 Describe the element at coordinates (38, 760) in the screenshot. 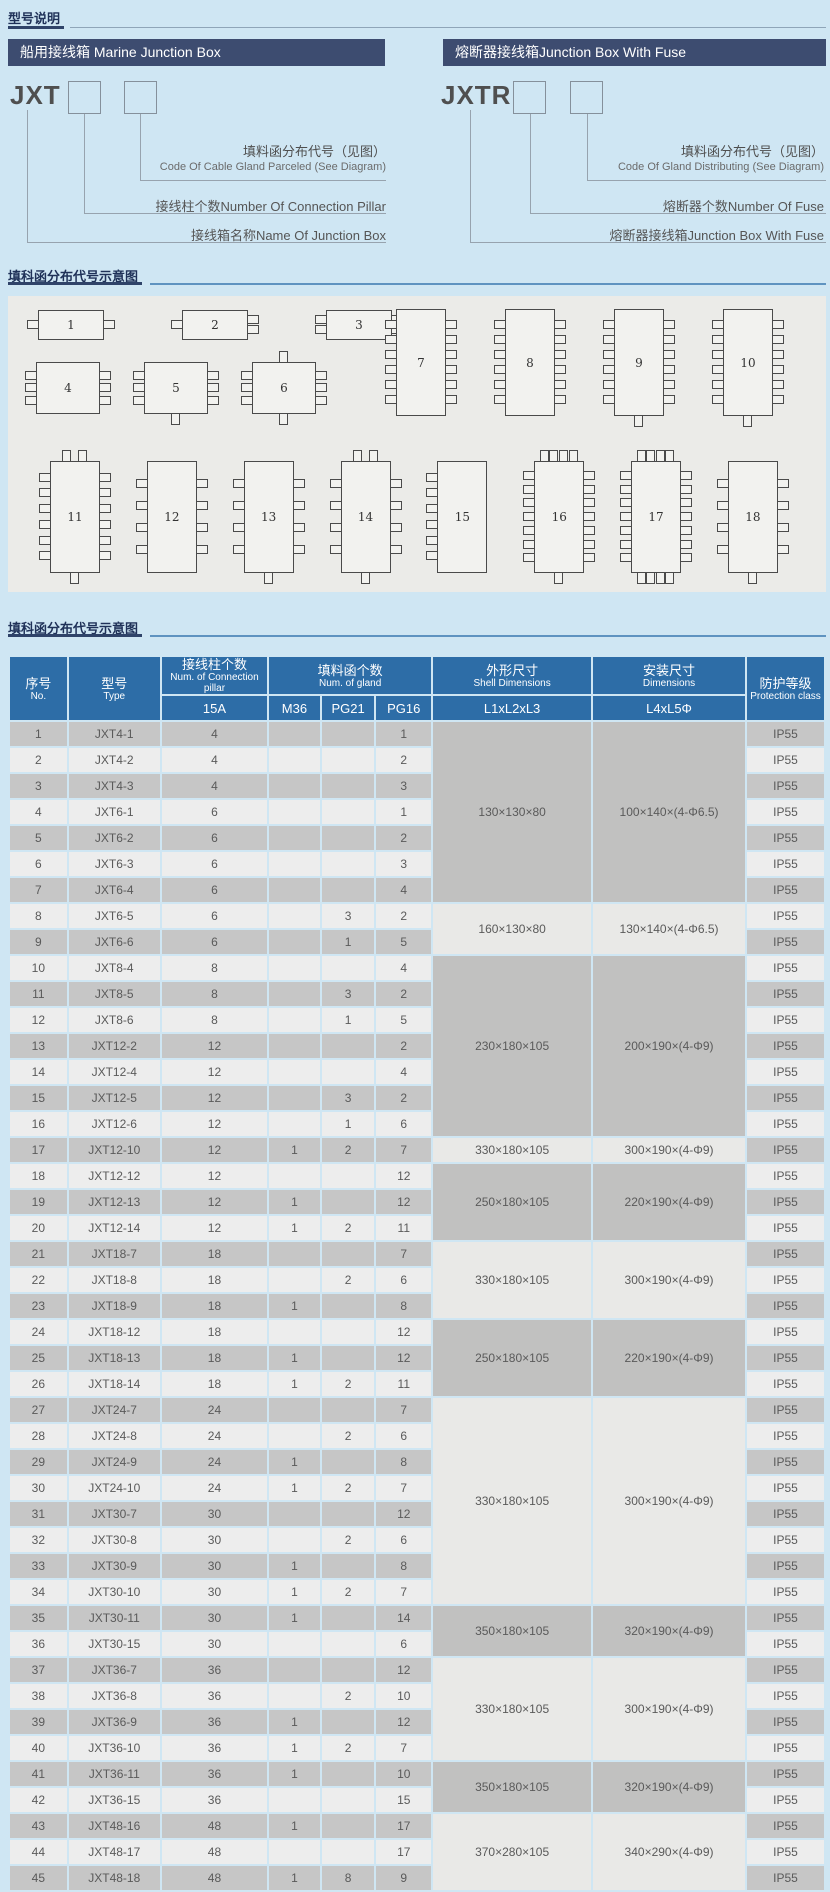

I see `cell-no: 2` at that location.